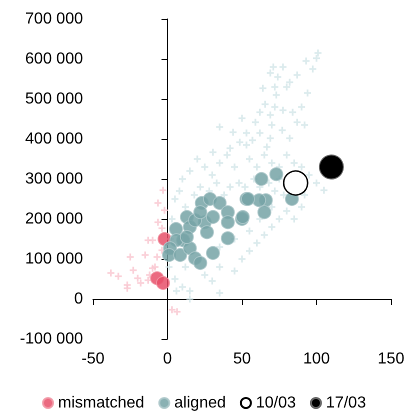  What do you see at coordinates (101, 403) in the screenshot?
I see `legend-label: mismatched` at bounding box center [101, 403].